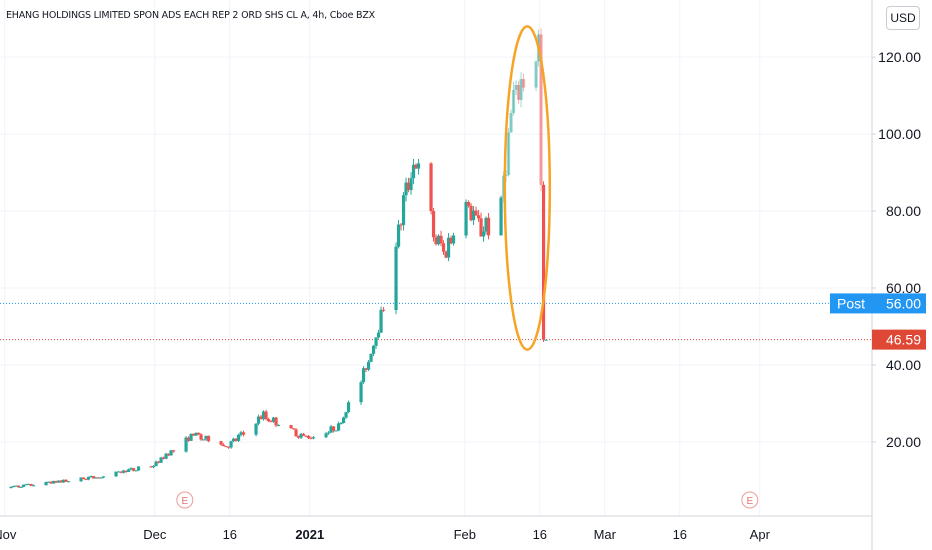 The image size is (932, 550). Describe the element at coordinates (903, 211) in the screenshot. I see `y-tick-label: 80.00` at that location.